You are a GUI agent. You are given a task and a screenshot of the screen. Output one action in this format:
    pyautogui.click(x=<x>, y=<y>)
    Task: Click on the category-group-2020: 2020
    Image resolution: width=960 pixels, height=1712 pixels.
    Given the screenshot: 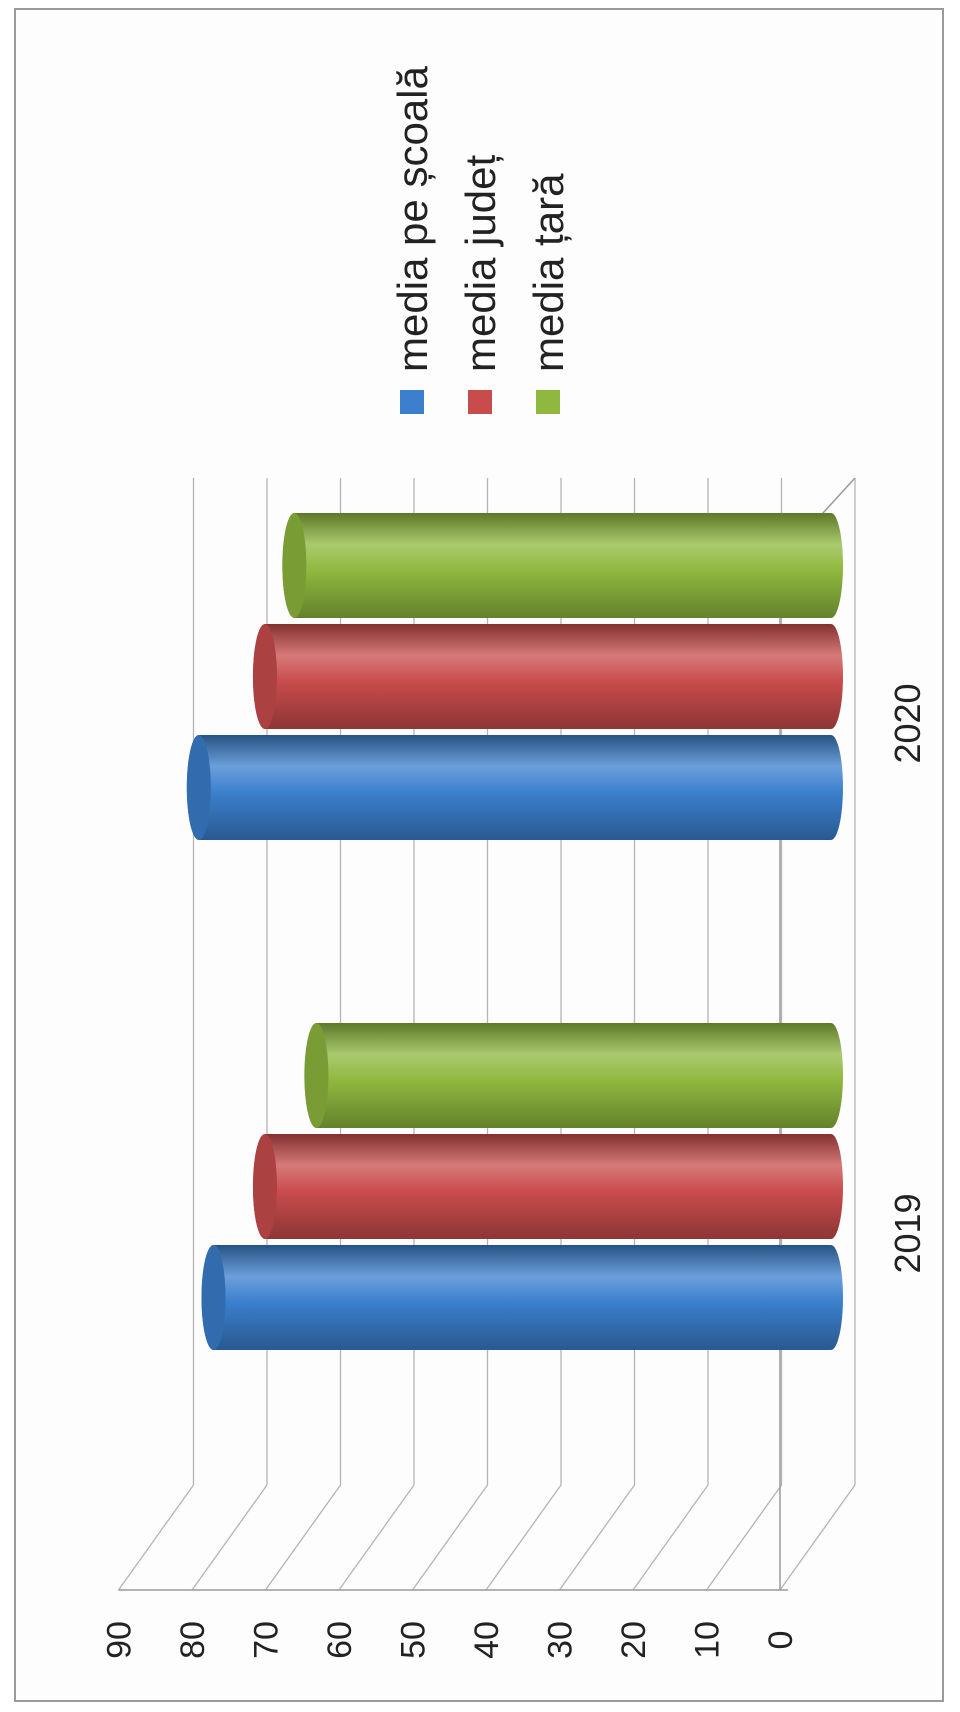 What is the action you would take?
    pyautogui.click(x=907, y=723)
    